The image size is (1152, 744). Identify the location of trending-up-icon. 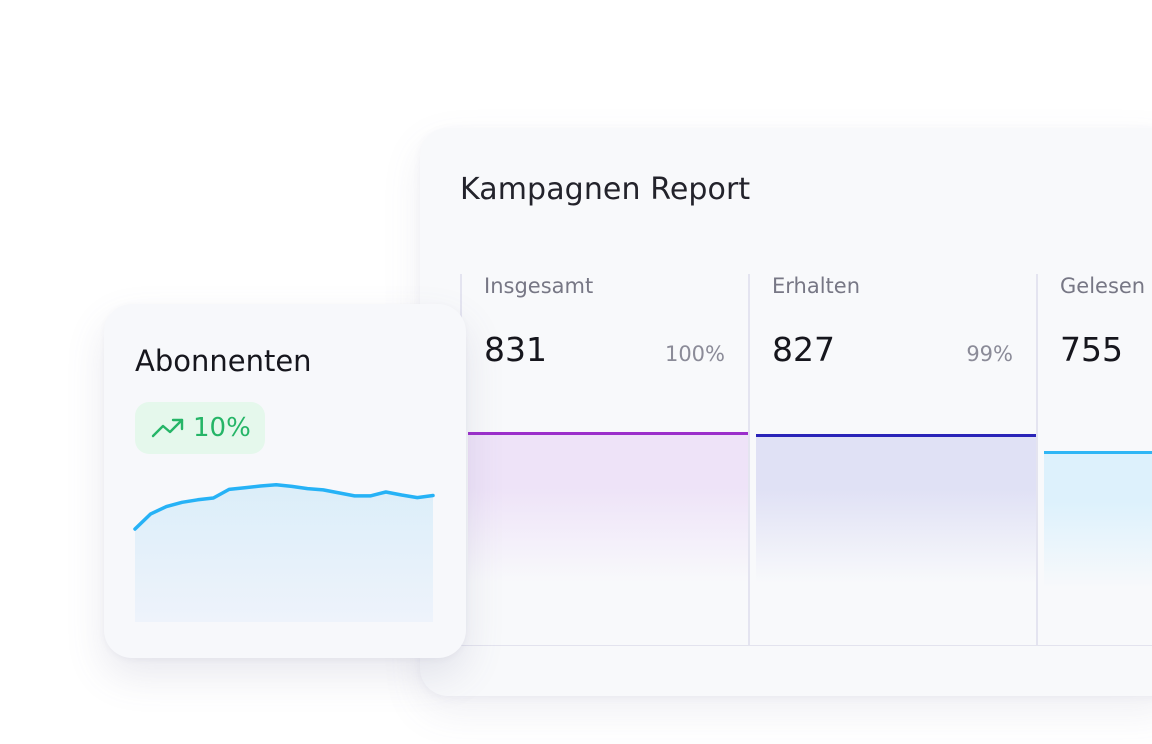
(168, 428).